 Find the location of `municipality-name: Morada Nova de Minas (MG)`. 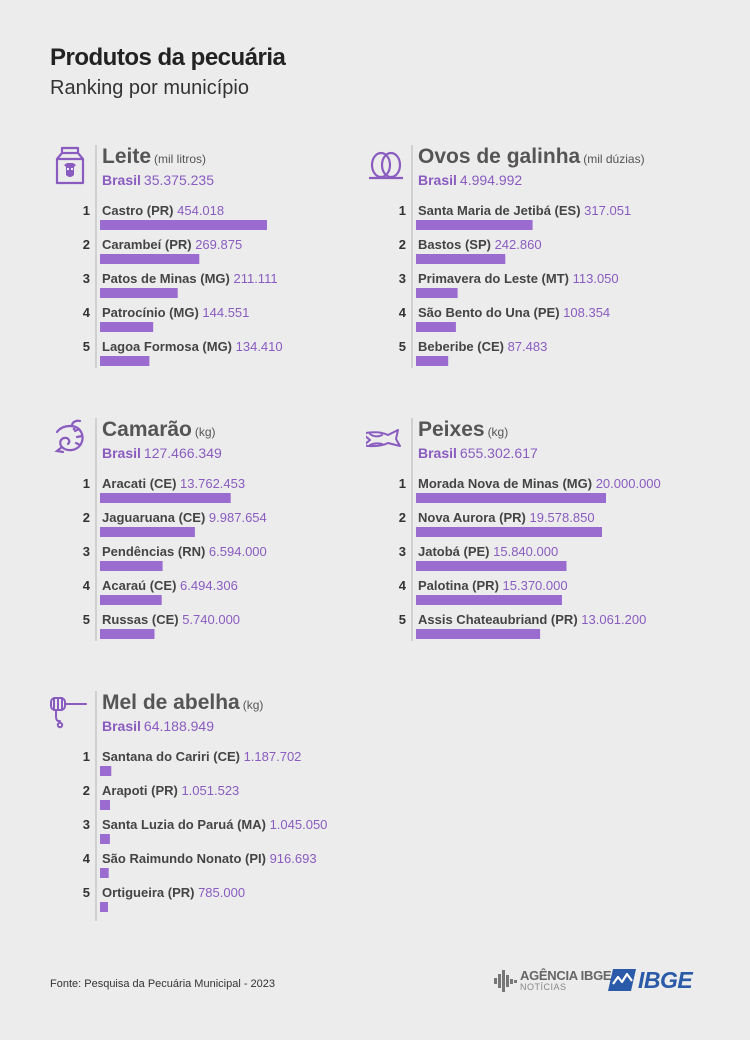

municipality-name: Morada Nova de Minas (MG) is located at coordinates (507, 483).